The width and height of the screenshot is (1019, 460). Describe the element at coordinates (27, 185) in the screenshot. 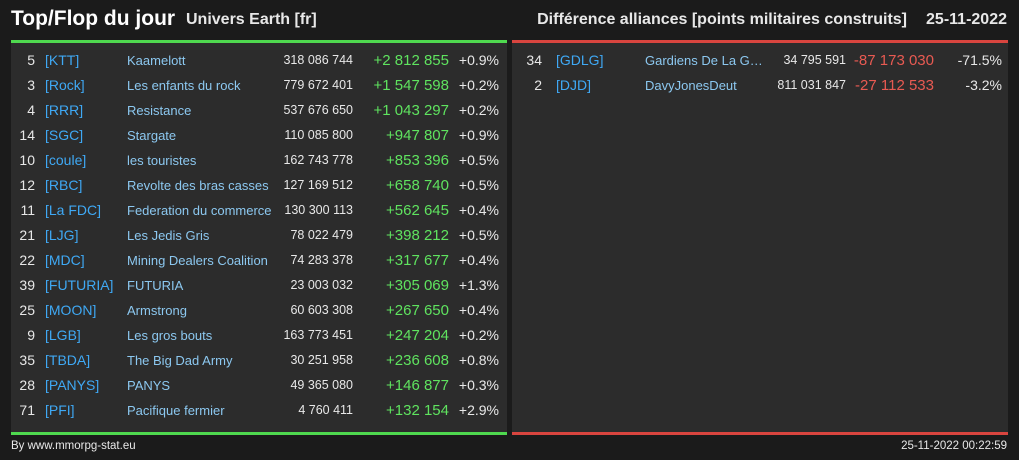

I see `alliance-rank: 12` at that location.